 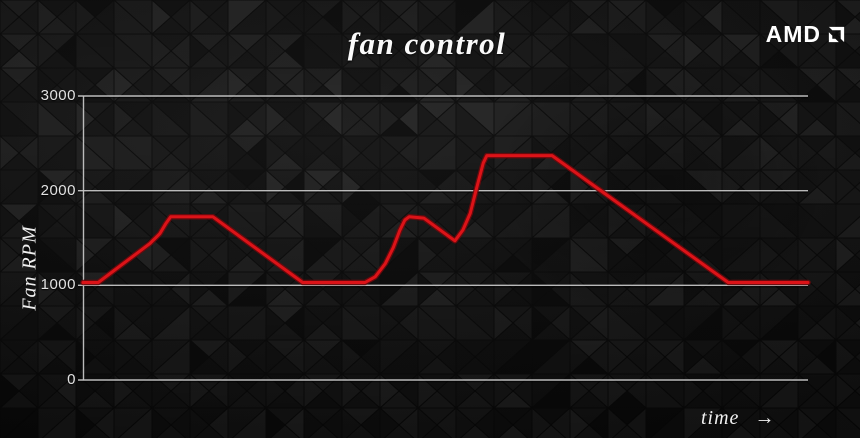 What do you see at coordinates (720, 418) in the screenshot?
I see `x-axis-label-text: time` at bounding box center [720, 418].